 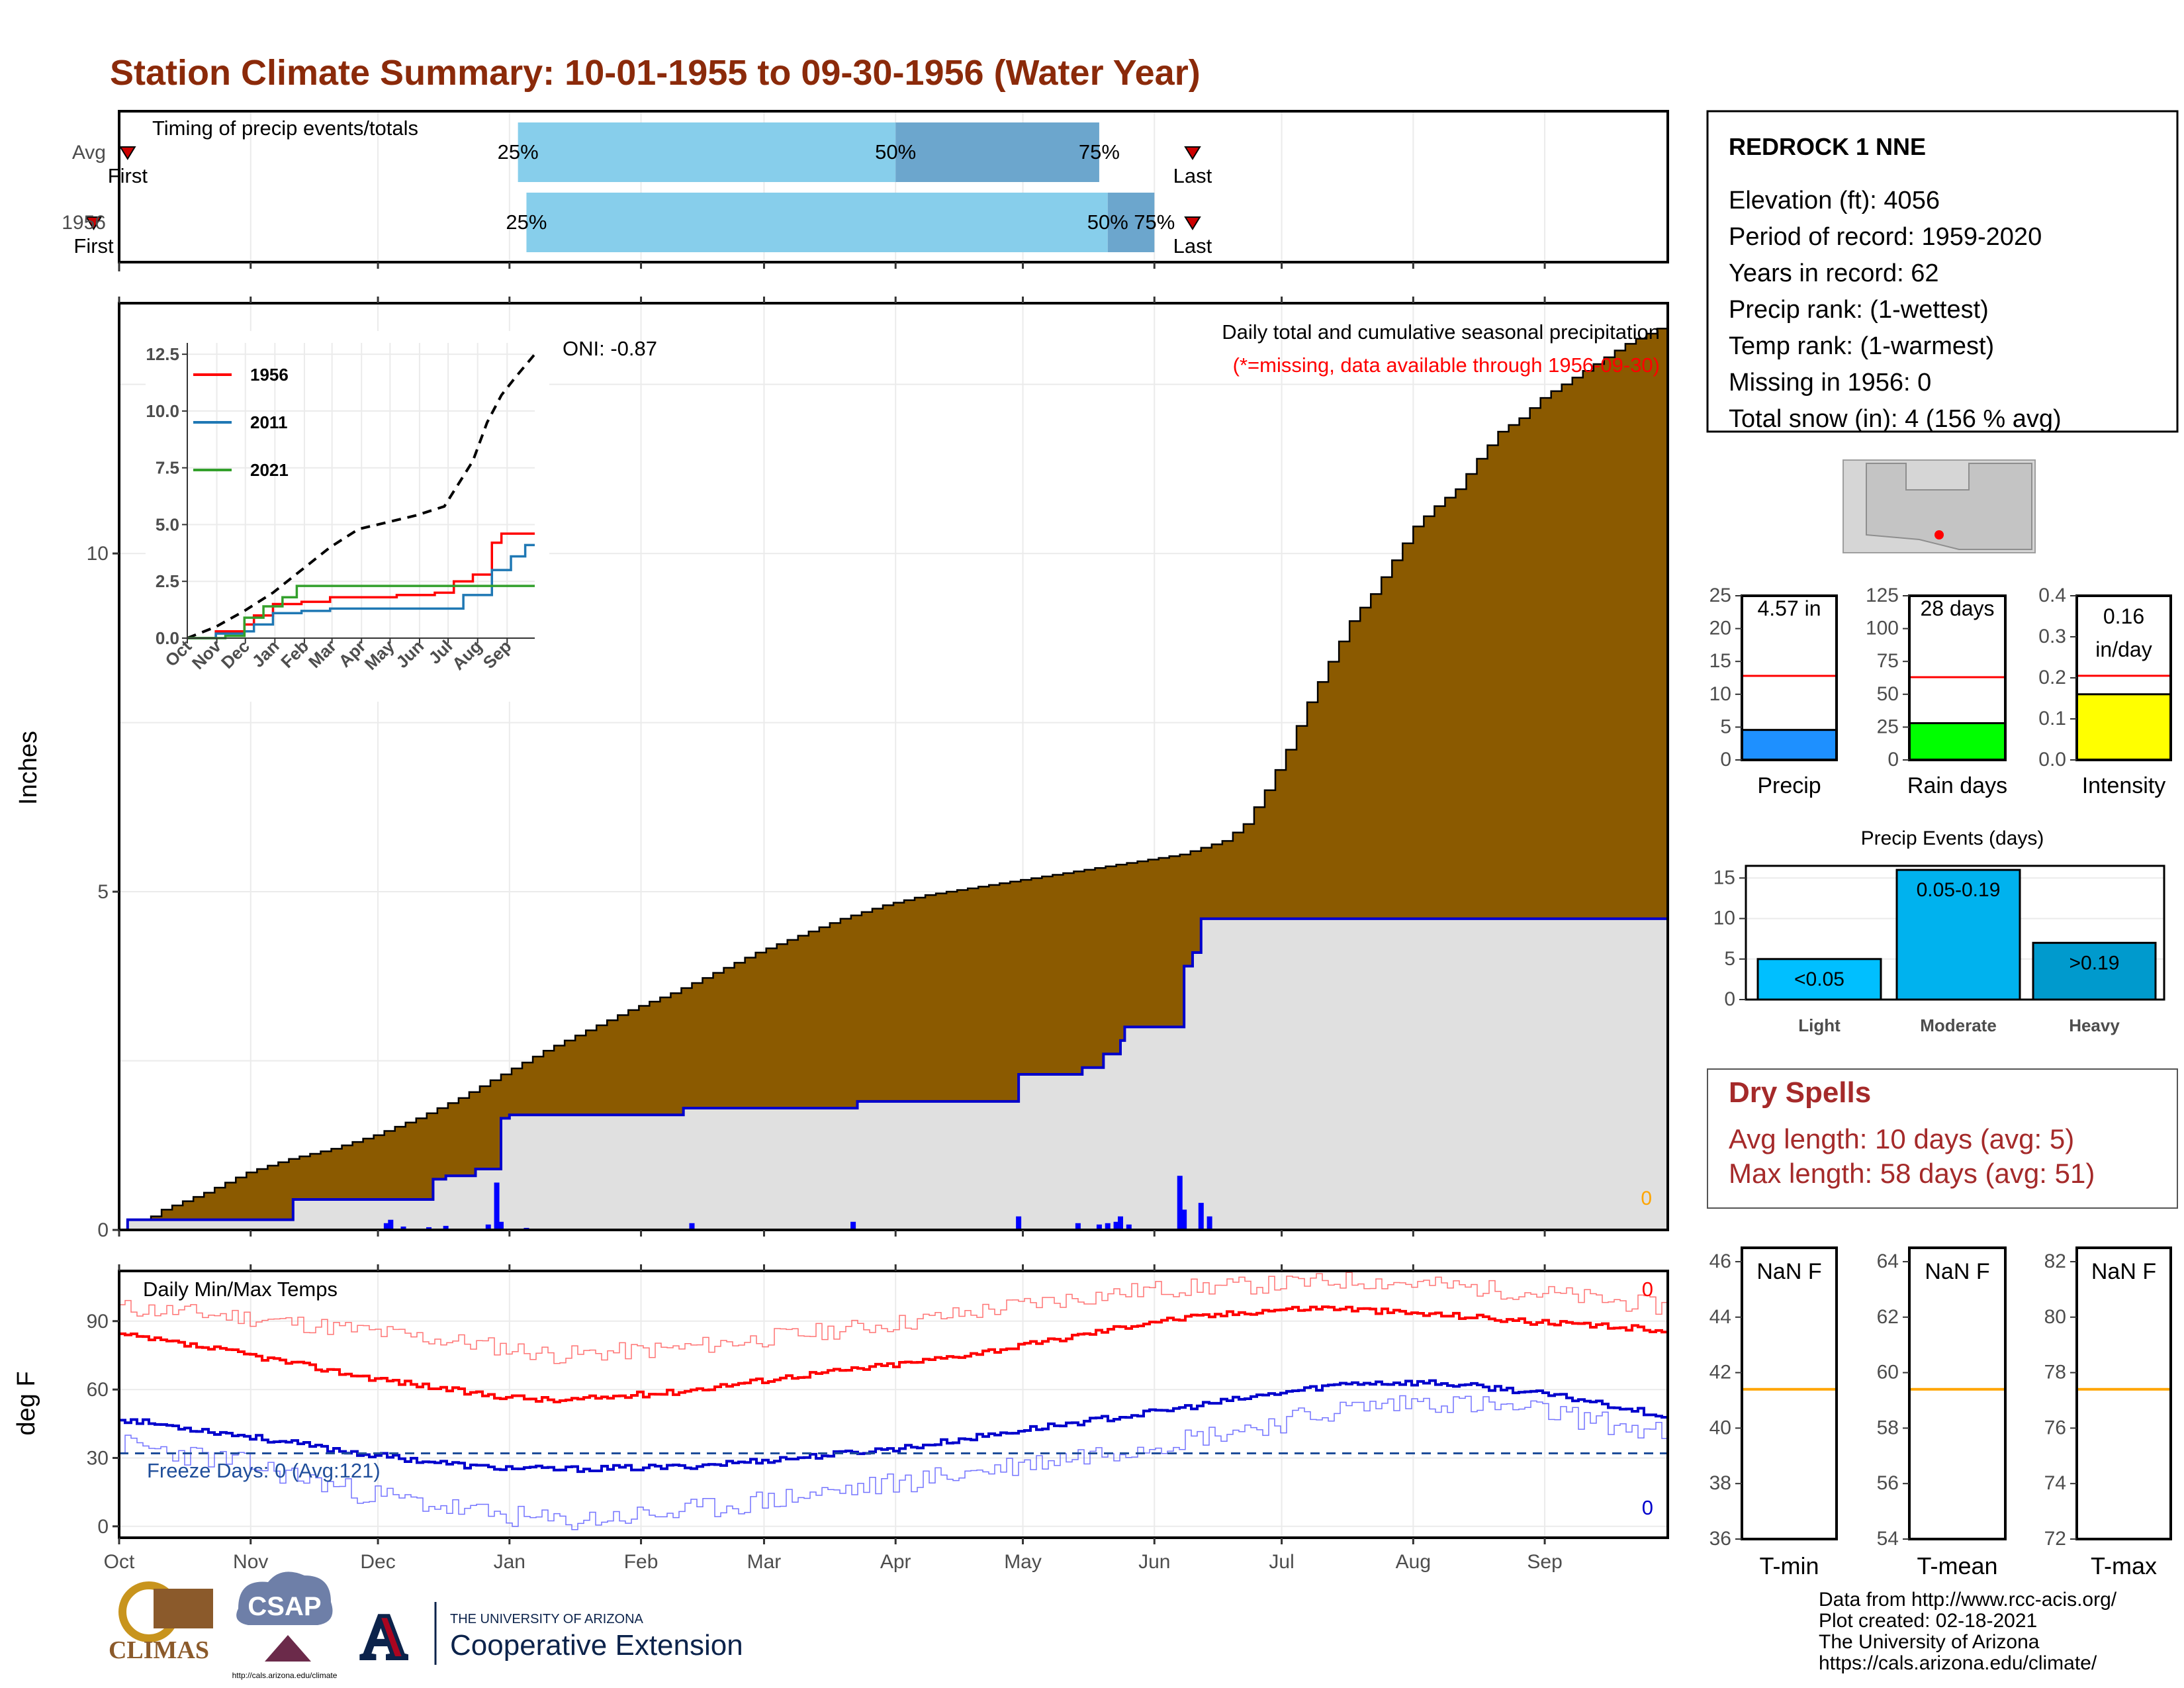 What do you see at coordinates (1726, 726) in the screenshot?
I see `mini-ytick-label: 5` at bounding box center [1726, 726].